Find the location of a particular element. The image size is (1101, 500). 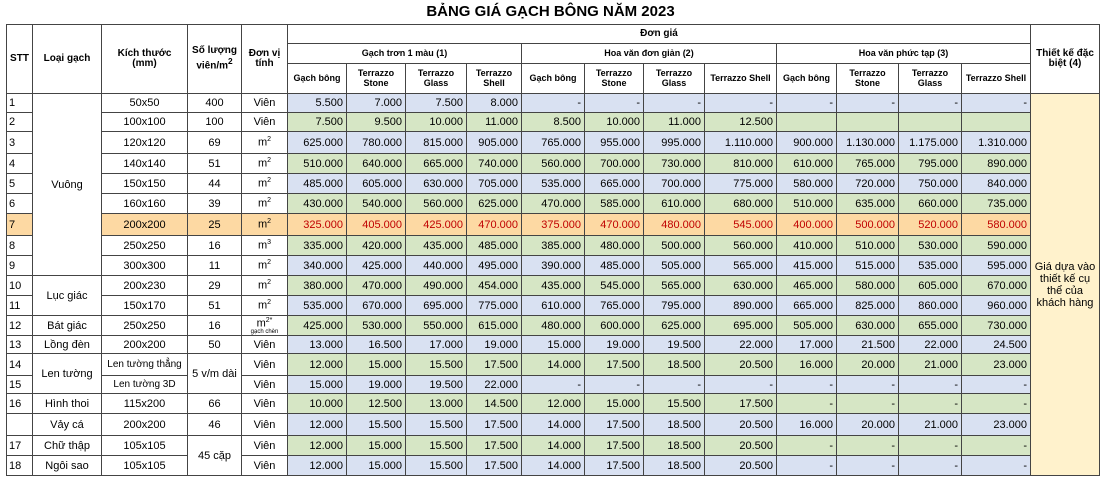

price-cell: 420.000 is located at coordinates (376, 245).